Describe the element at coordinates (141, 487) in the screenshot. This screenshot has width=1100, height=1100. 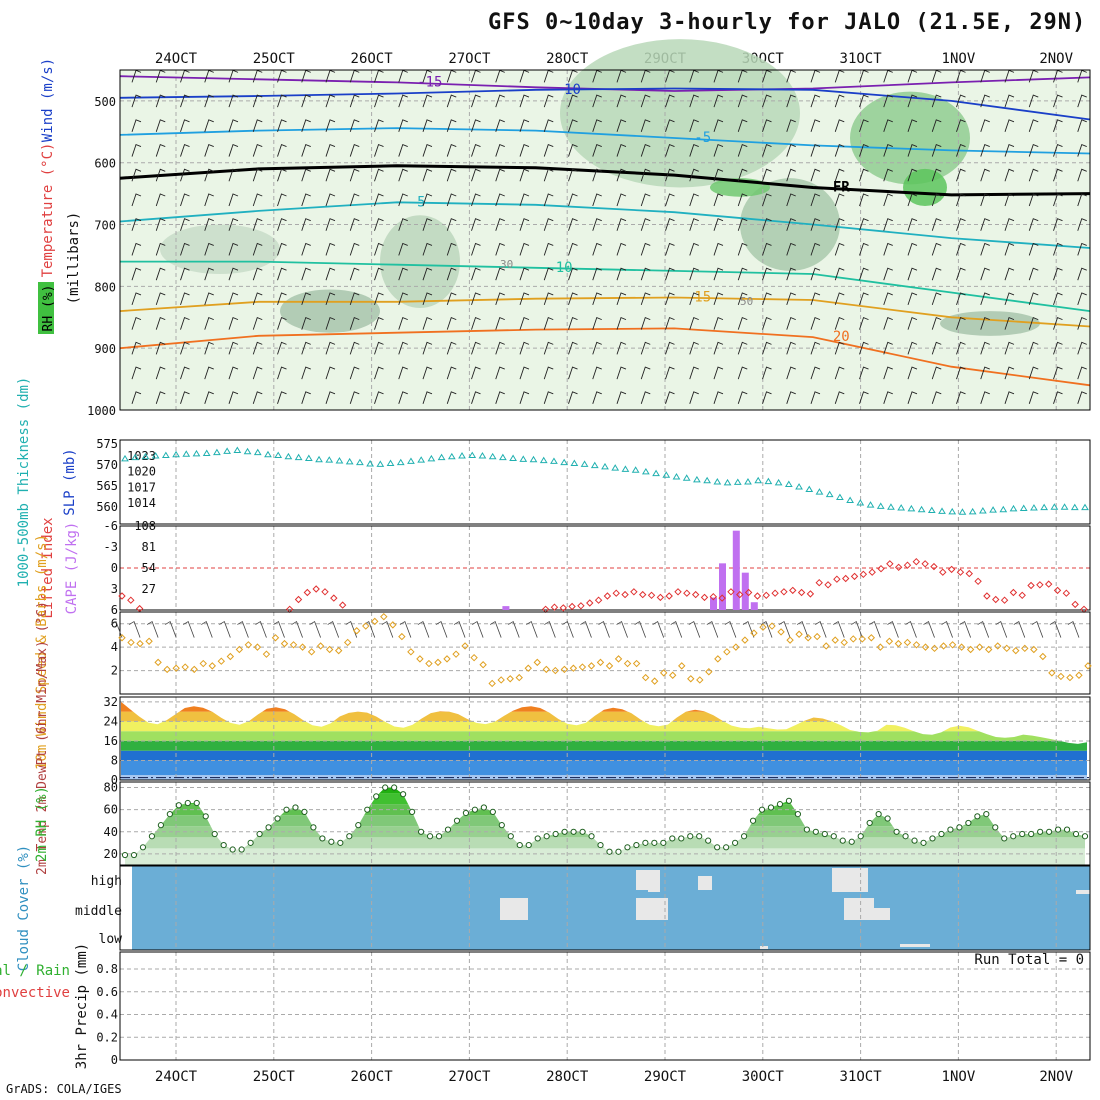
I see `slp-tick: 1017` at that location.